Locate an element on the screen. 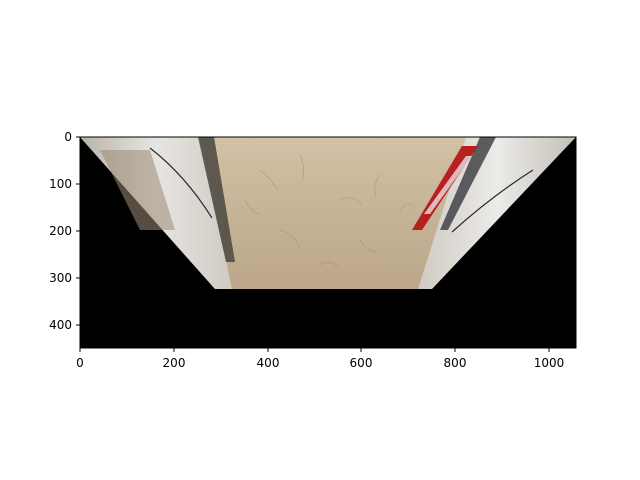 The image size is (640, 480). x-tick-label: 800 is located at coordinates (455, 363).